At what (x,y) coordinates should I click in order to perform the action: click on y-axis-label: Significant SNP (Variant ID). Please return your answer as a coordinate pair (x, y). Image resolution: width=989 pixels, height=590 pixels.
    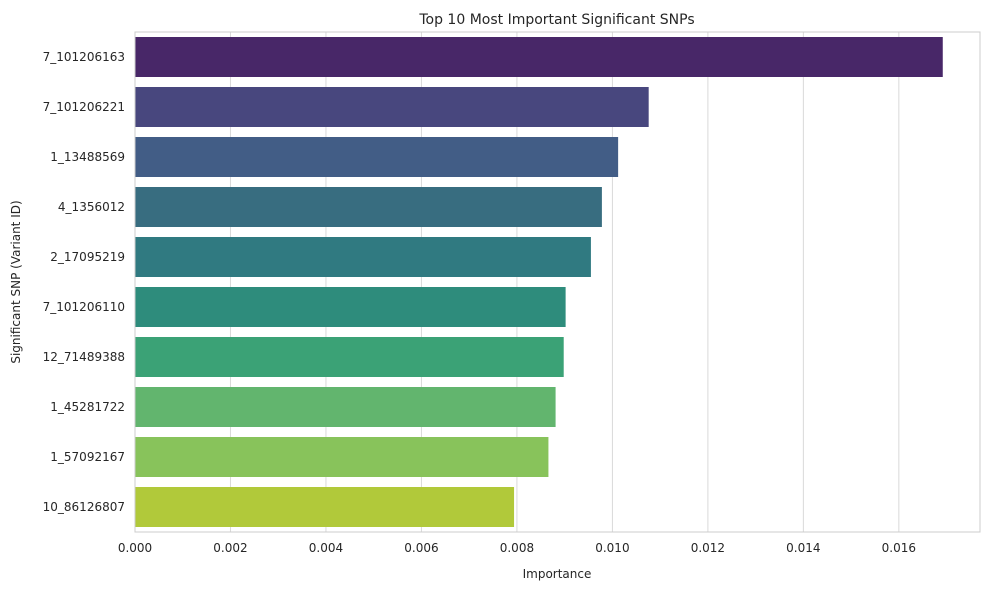
    Looking at the image, I should click on (16, 281).